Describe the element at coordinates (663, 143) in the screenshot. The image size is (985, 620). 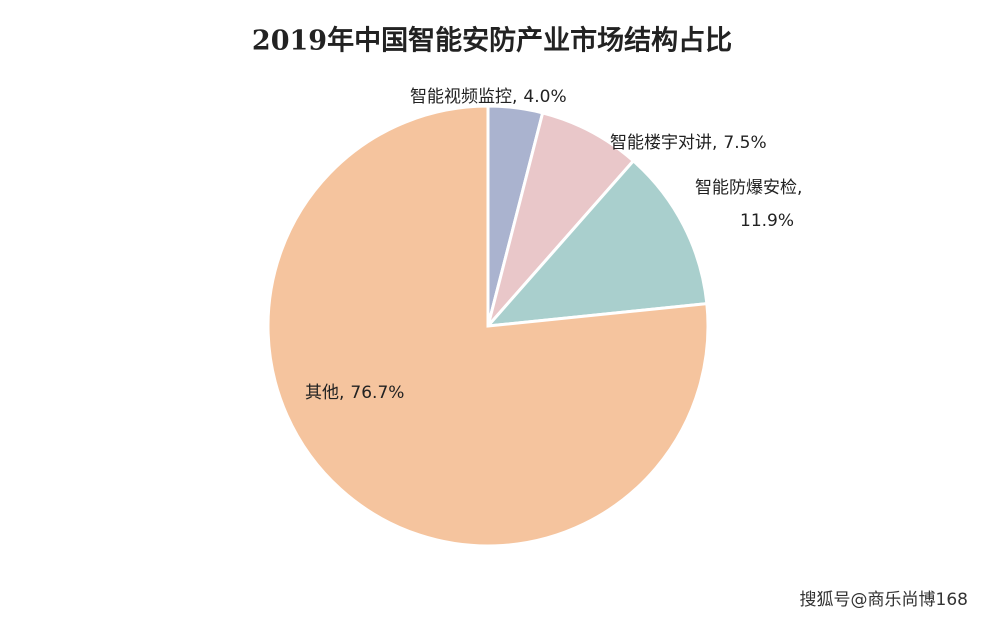
I see `category-label: 智能楼宇对讲,` at that location.